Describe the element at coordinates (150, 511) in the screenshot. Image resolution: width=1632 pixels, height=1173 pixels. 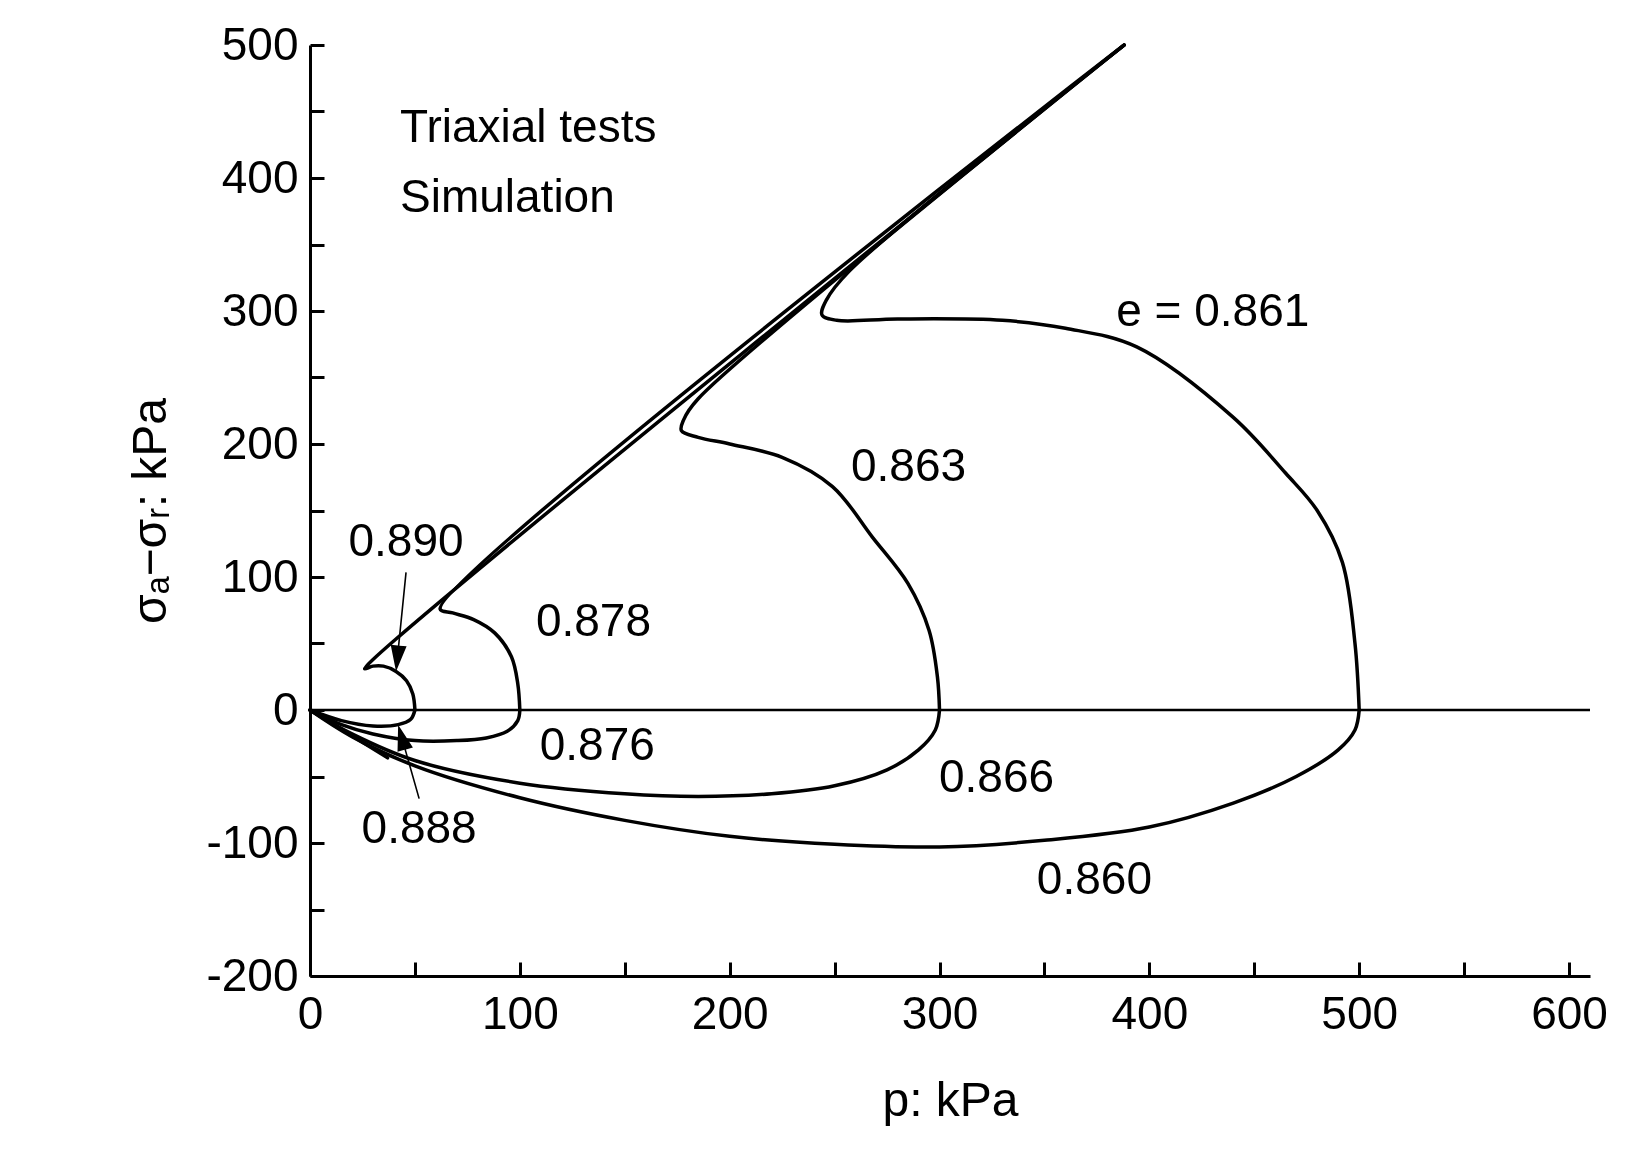
I see `y-axis-title: σₐ−σᵣ: kPa` at that location.